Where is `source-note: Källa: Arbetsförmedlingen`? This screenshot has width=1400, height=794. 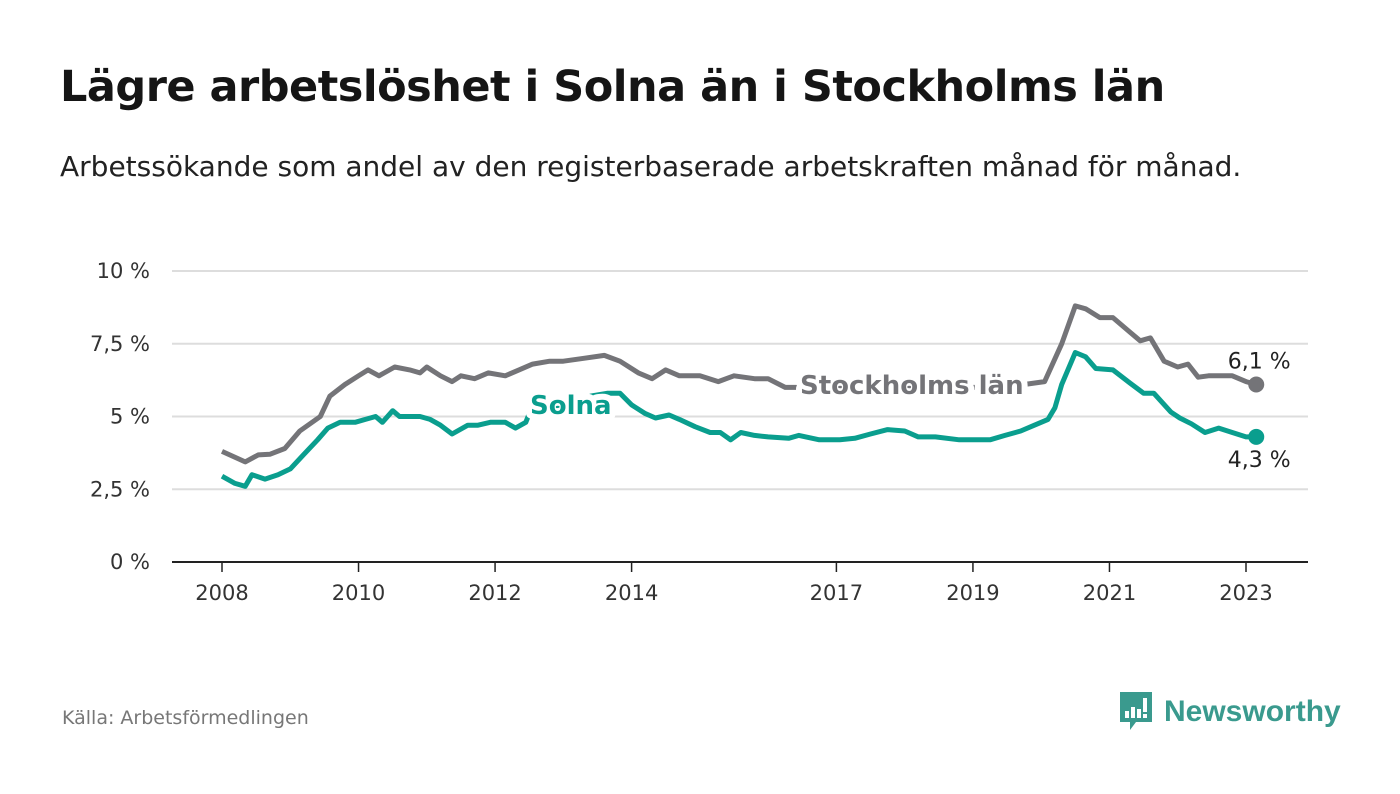 source-note: Källa: Arbetsförmedlingen is located at coordinates (185, 718).